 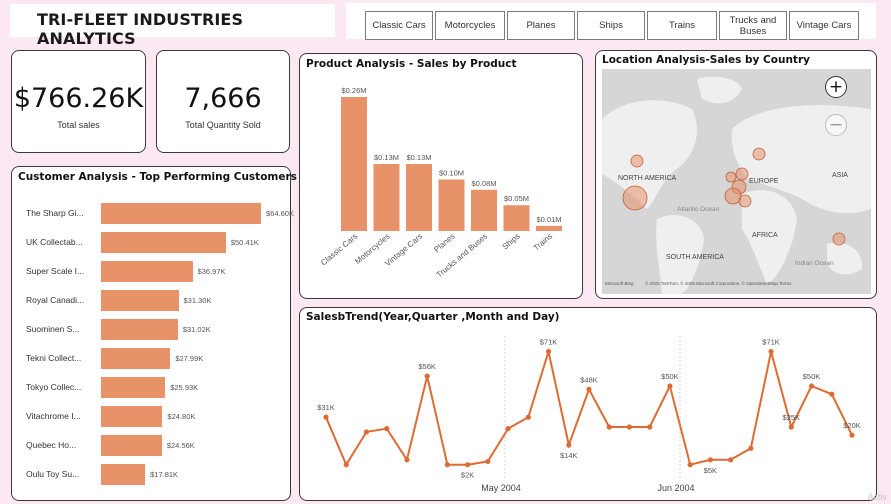 What do you see at coordinates (467, 475) in the screenshot?
I see `sales-trend-data-label: $2K` at bounding box center [467, 475].